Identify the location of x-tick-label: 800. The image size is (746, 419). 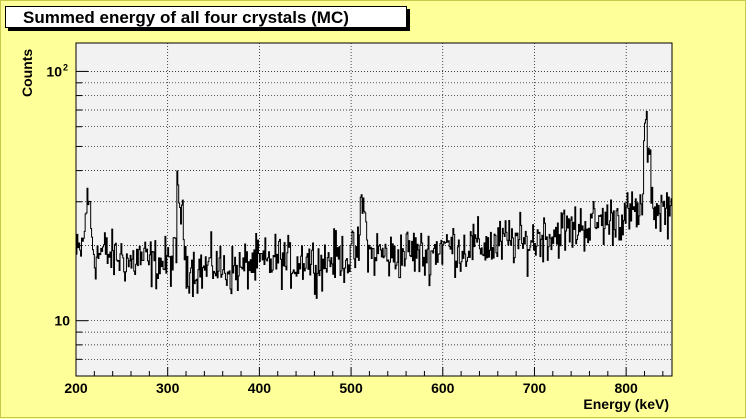
(626, 388).